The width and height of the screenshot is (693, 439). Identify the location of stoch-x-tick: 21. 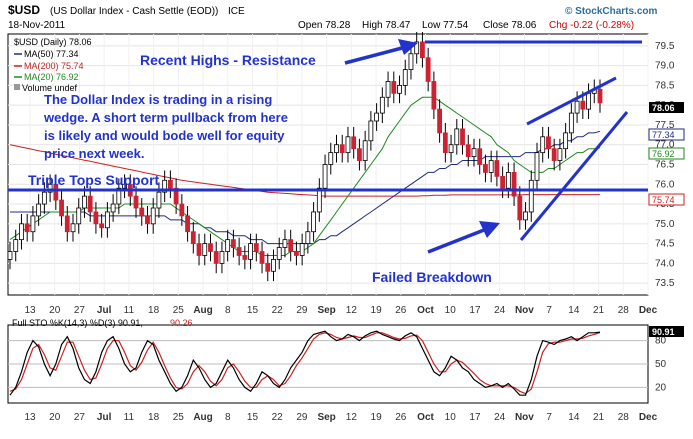
(599, 417).